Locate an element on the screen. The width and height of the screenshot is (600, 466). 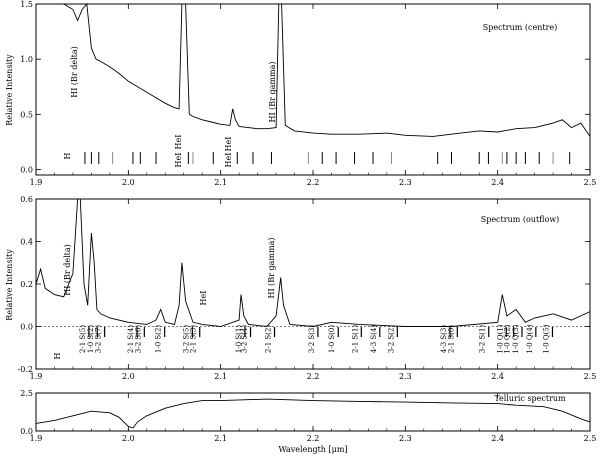
outflow-line-label: 1-0 Q(3) is located at coordinates (516, 338).